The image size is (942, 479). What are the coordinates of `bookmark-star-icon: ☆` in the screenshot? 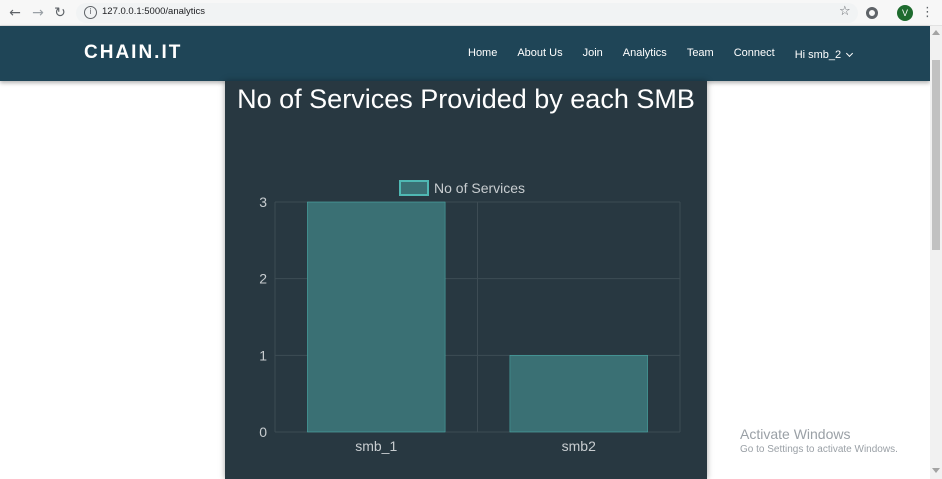 It's located at (845, 11).